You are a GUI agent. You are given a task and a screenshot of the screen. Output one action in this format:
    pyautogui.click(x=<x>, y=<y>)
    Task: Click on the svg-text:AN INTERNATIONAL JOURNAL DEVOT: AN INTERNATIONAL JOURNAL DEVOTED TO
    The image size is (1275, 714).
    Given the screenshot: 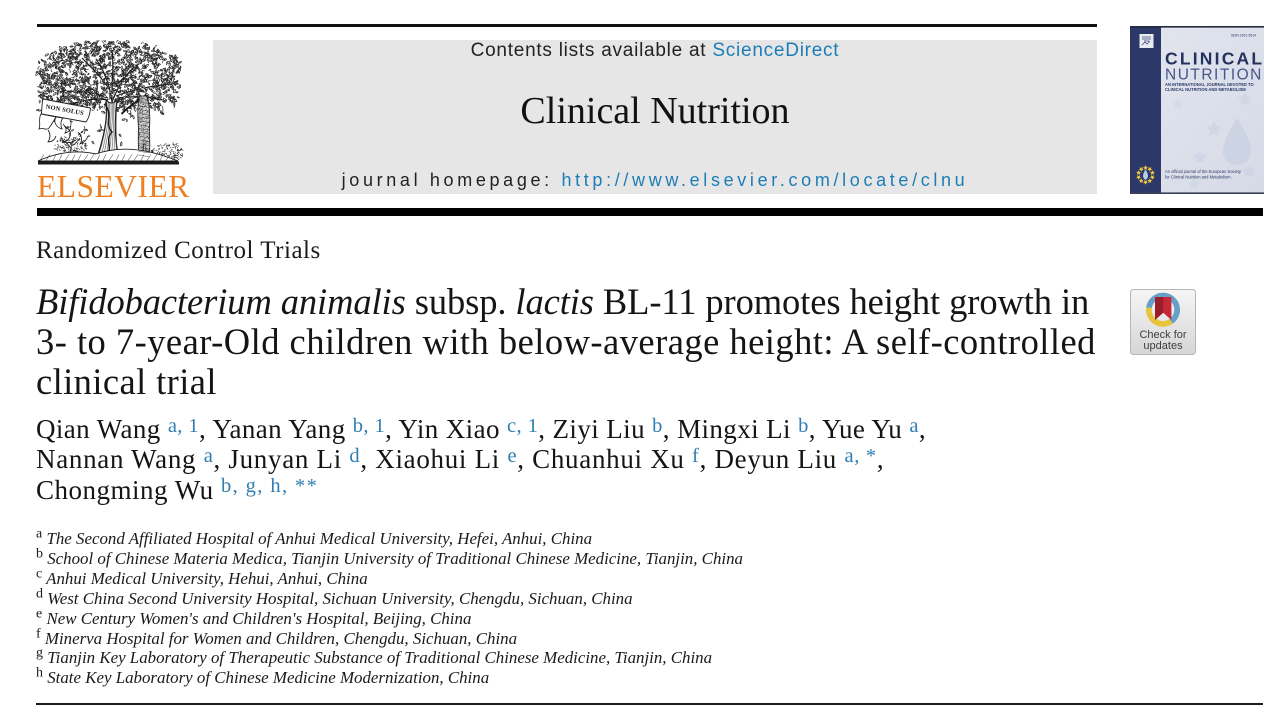 What is the action you would take?
    pyautogui.click(x=1209, y=84)
    